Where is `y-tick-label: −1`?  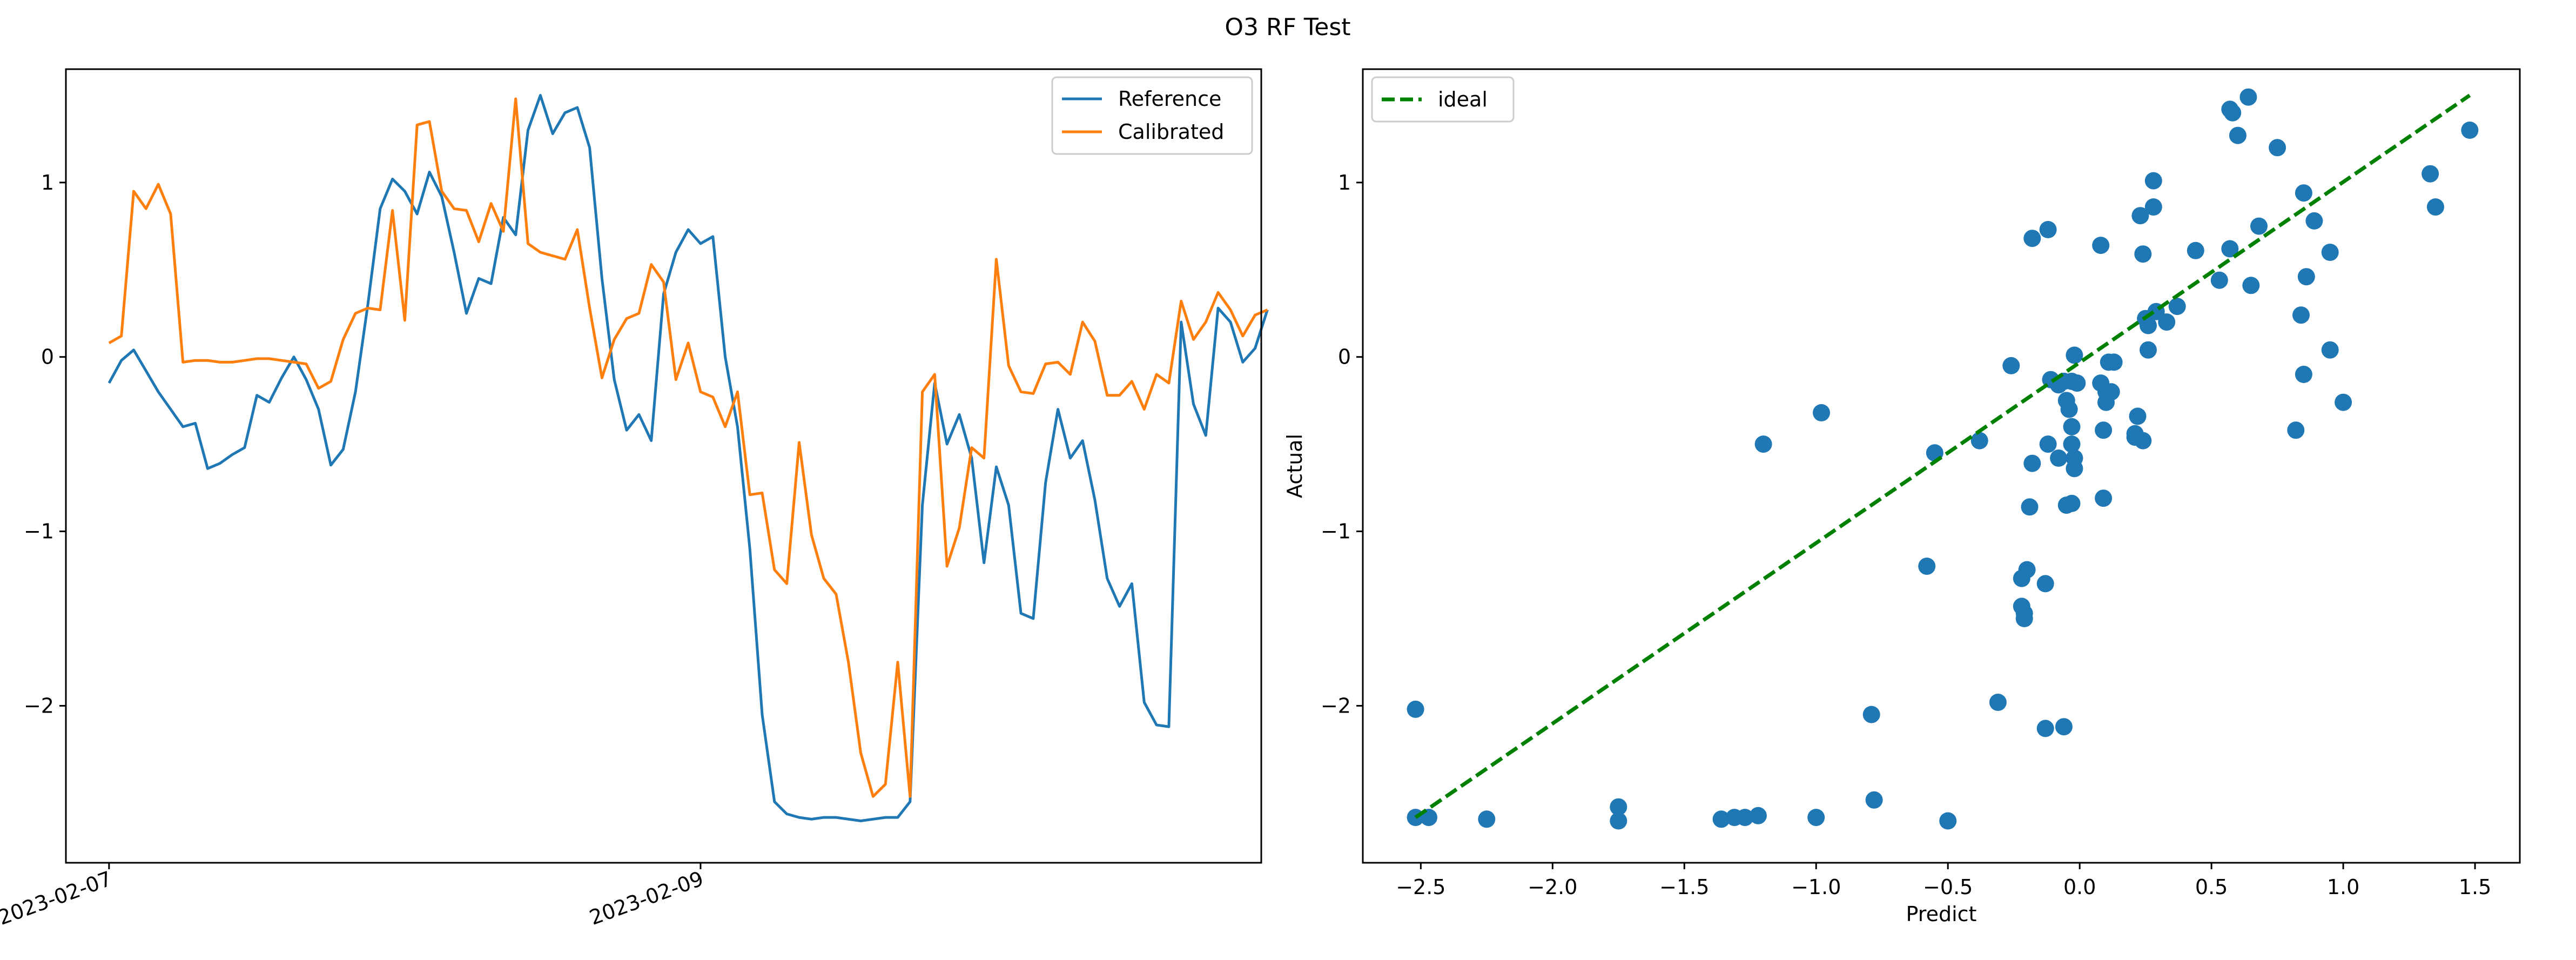
y-tick-label: −1 is located at coordinates (39, 531).